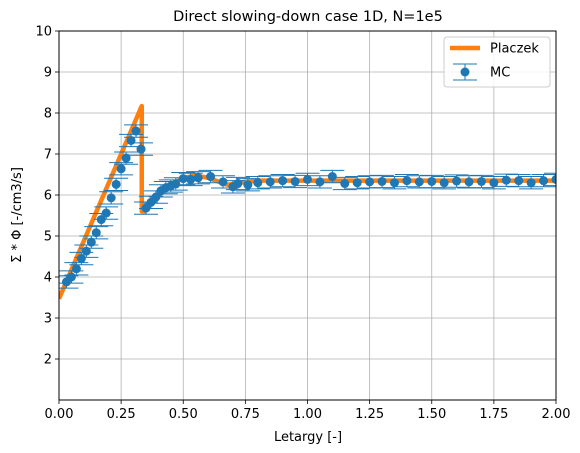 This screenshot has width=580, height=453. Describe the element at coordinates (308, 437) in the screenshot. I see `x-axis-label: Letargy [-]` at that location.